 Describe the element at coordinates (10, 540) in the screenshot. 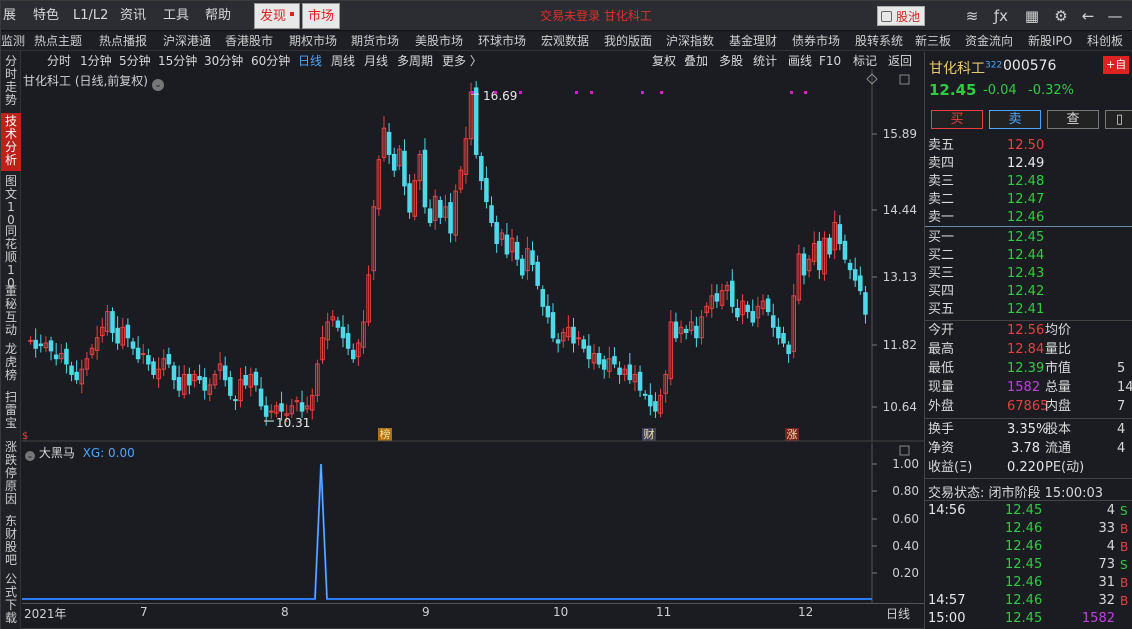

I see `left-tab-8: 东财股吧` at that location.